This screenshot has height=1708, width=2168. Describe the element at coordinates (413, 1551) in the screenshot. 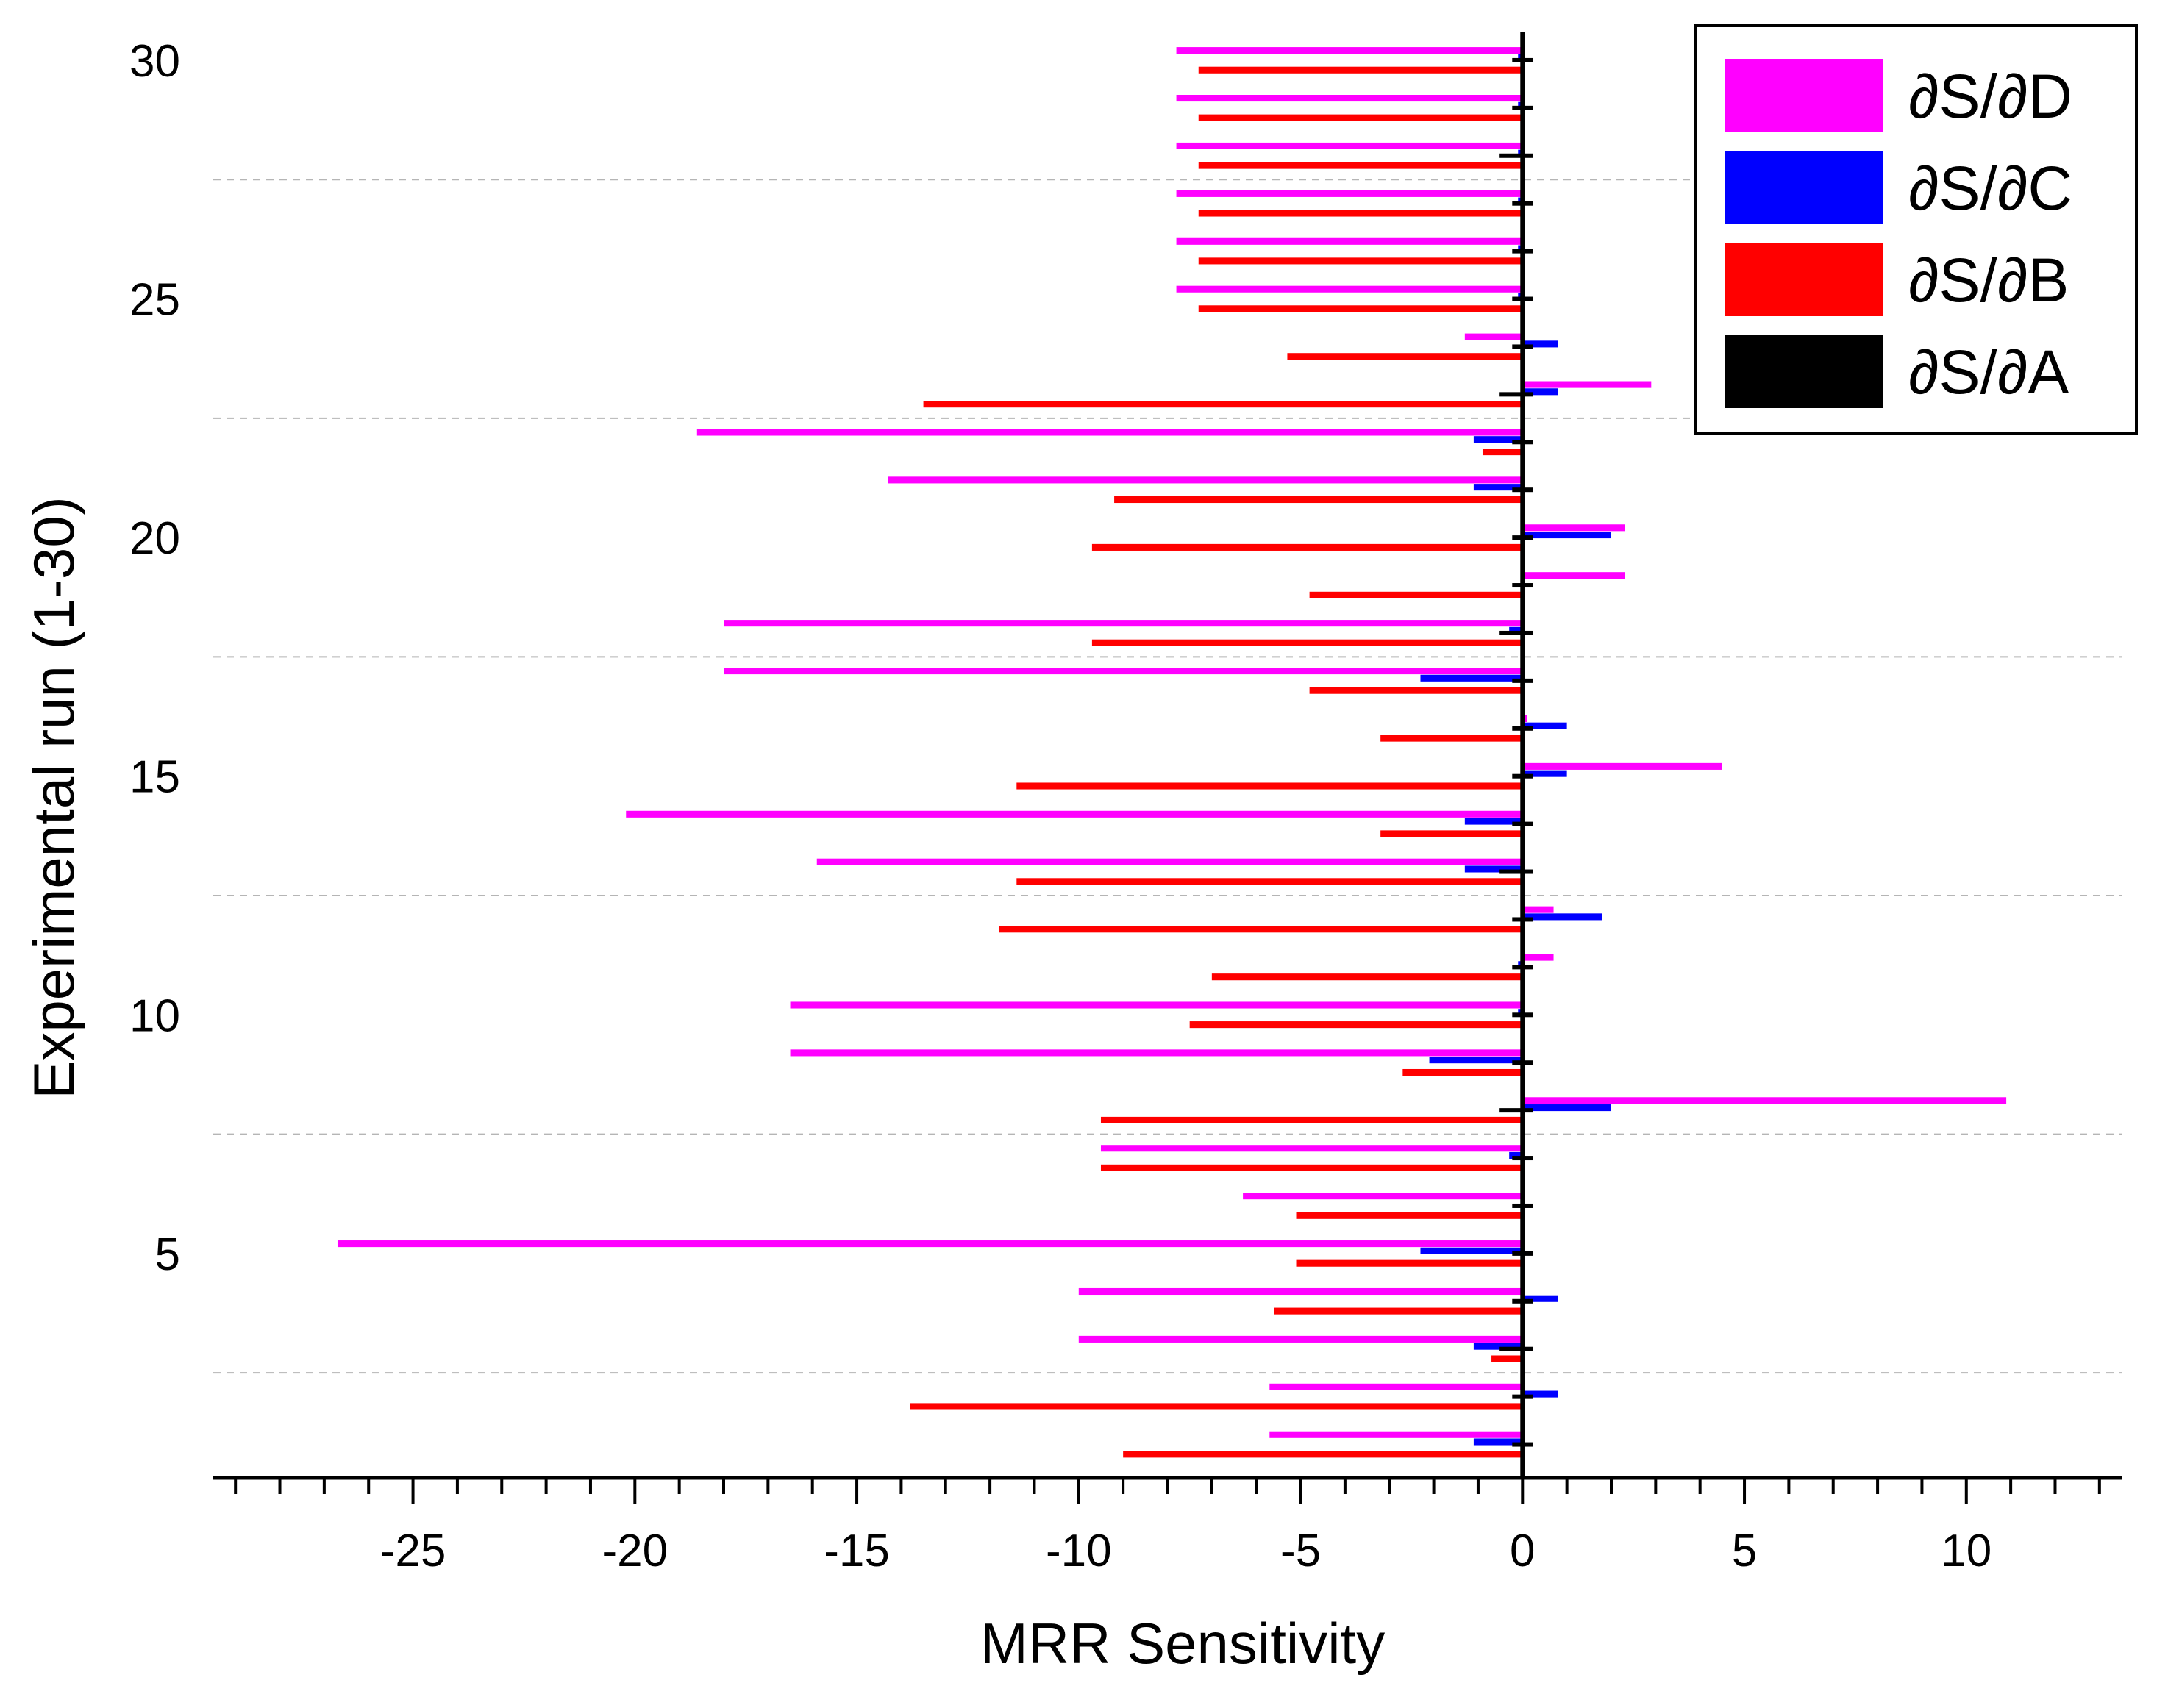

I see `x-tick-label: -25` at that location.